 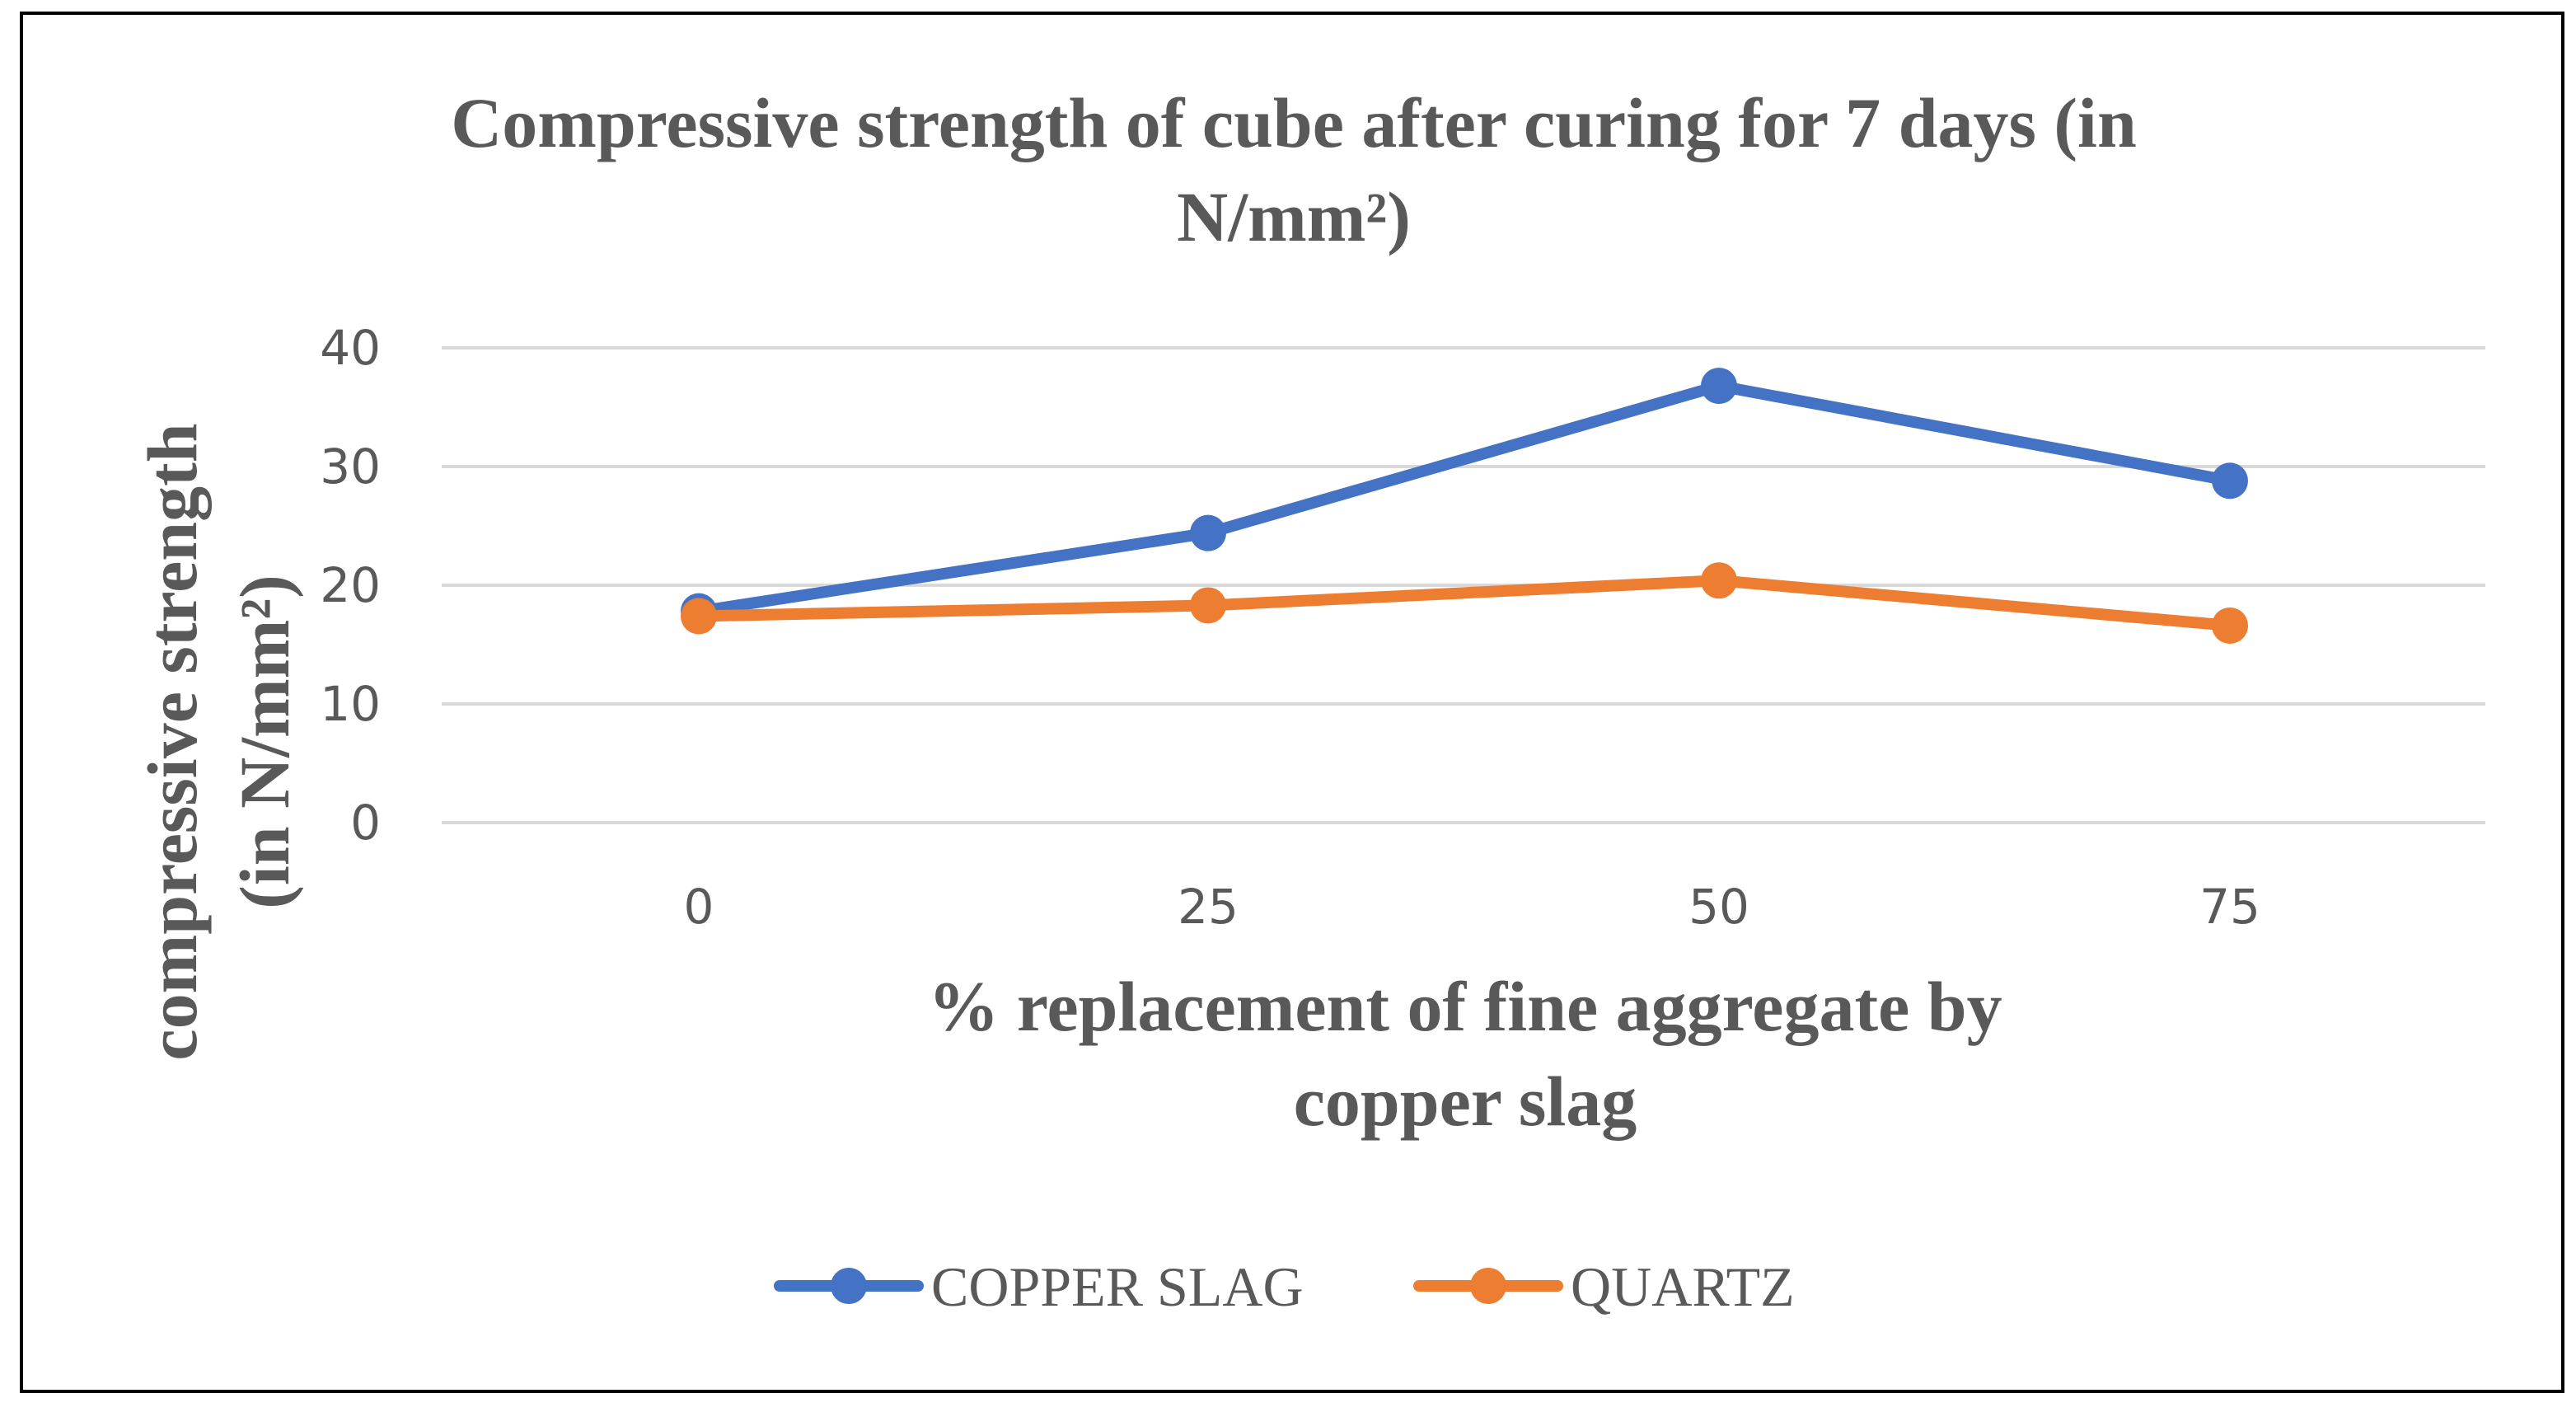 I want to click on series-group, so click(x=1464, y=506).